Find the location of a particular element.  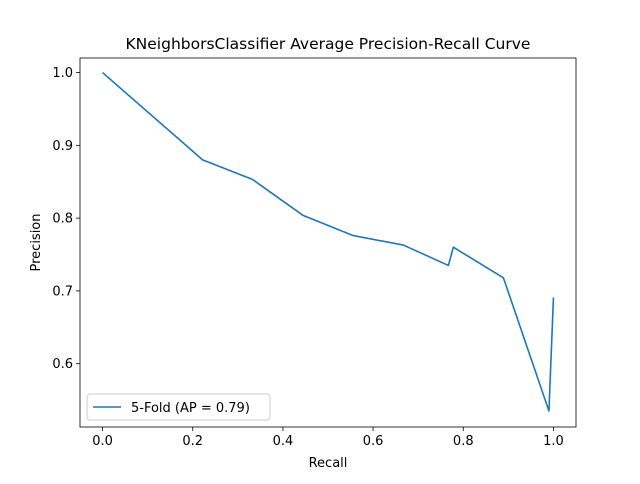

y-tick-label: 0.7 is located at coordinates (62, 291).